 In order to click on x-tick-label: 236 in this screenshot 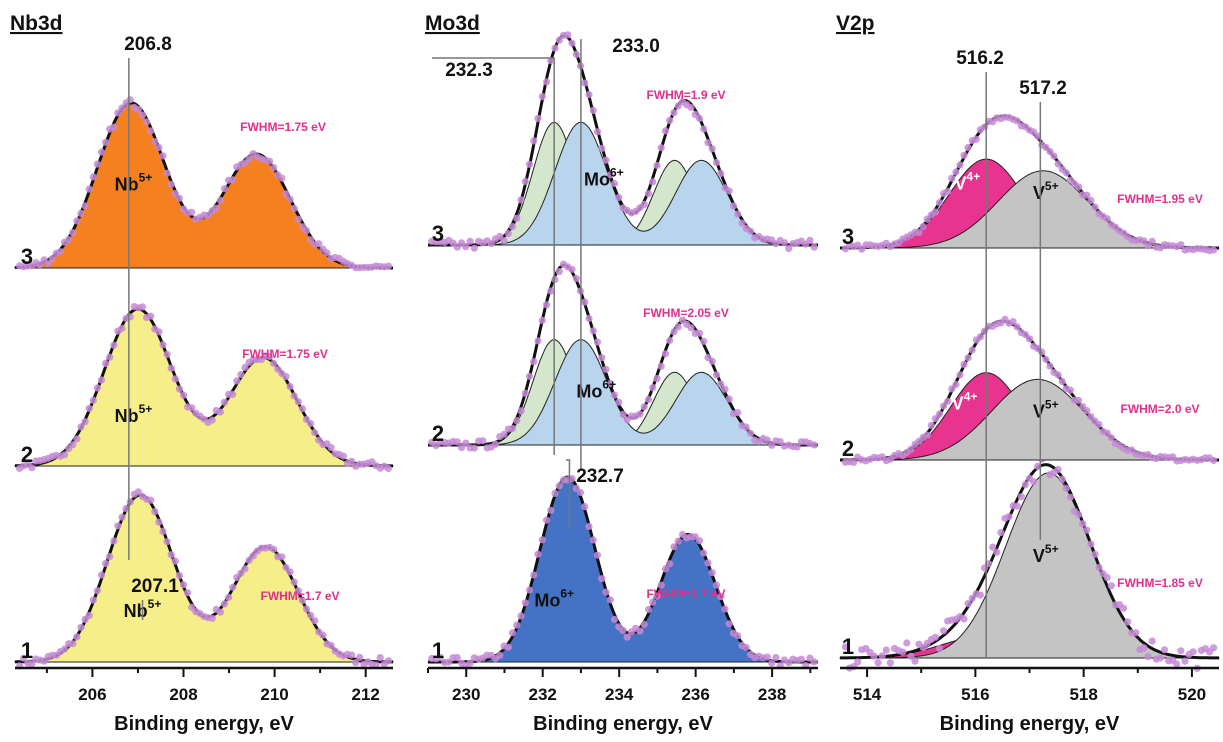, I will do `click(695, 694)`.